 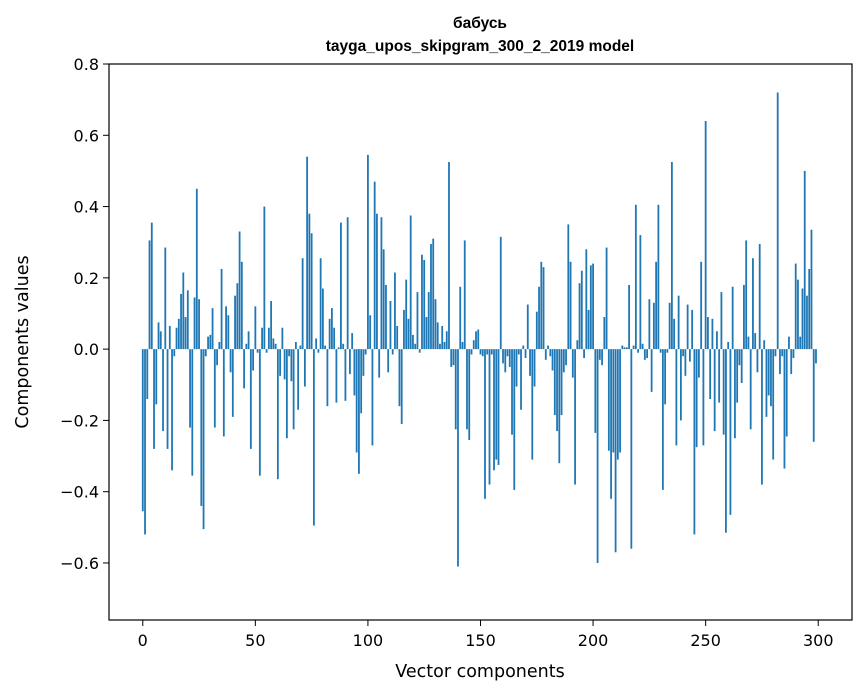 What do you see at coordinates (480, 640) in the screenshot?
I see `x-tick-label: 150` at bounding box center [480, 640].